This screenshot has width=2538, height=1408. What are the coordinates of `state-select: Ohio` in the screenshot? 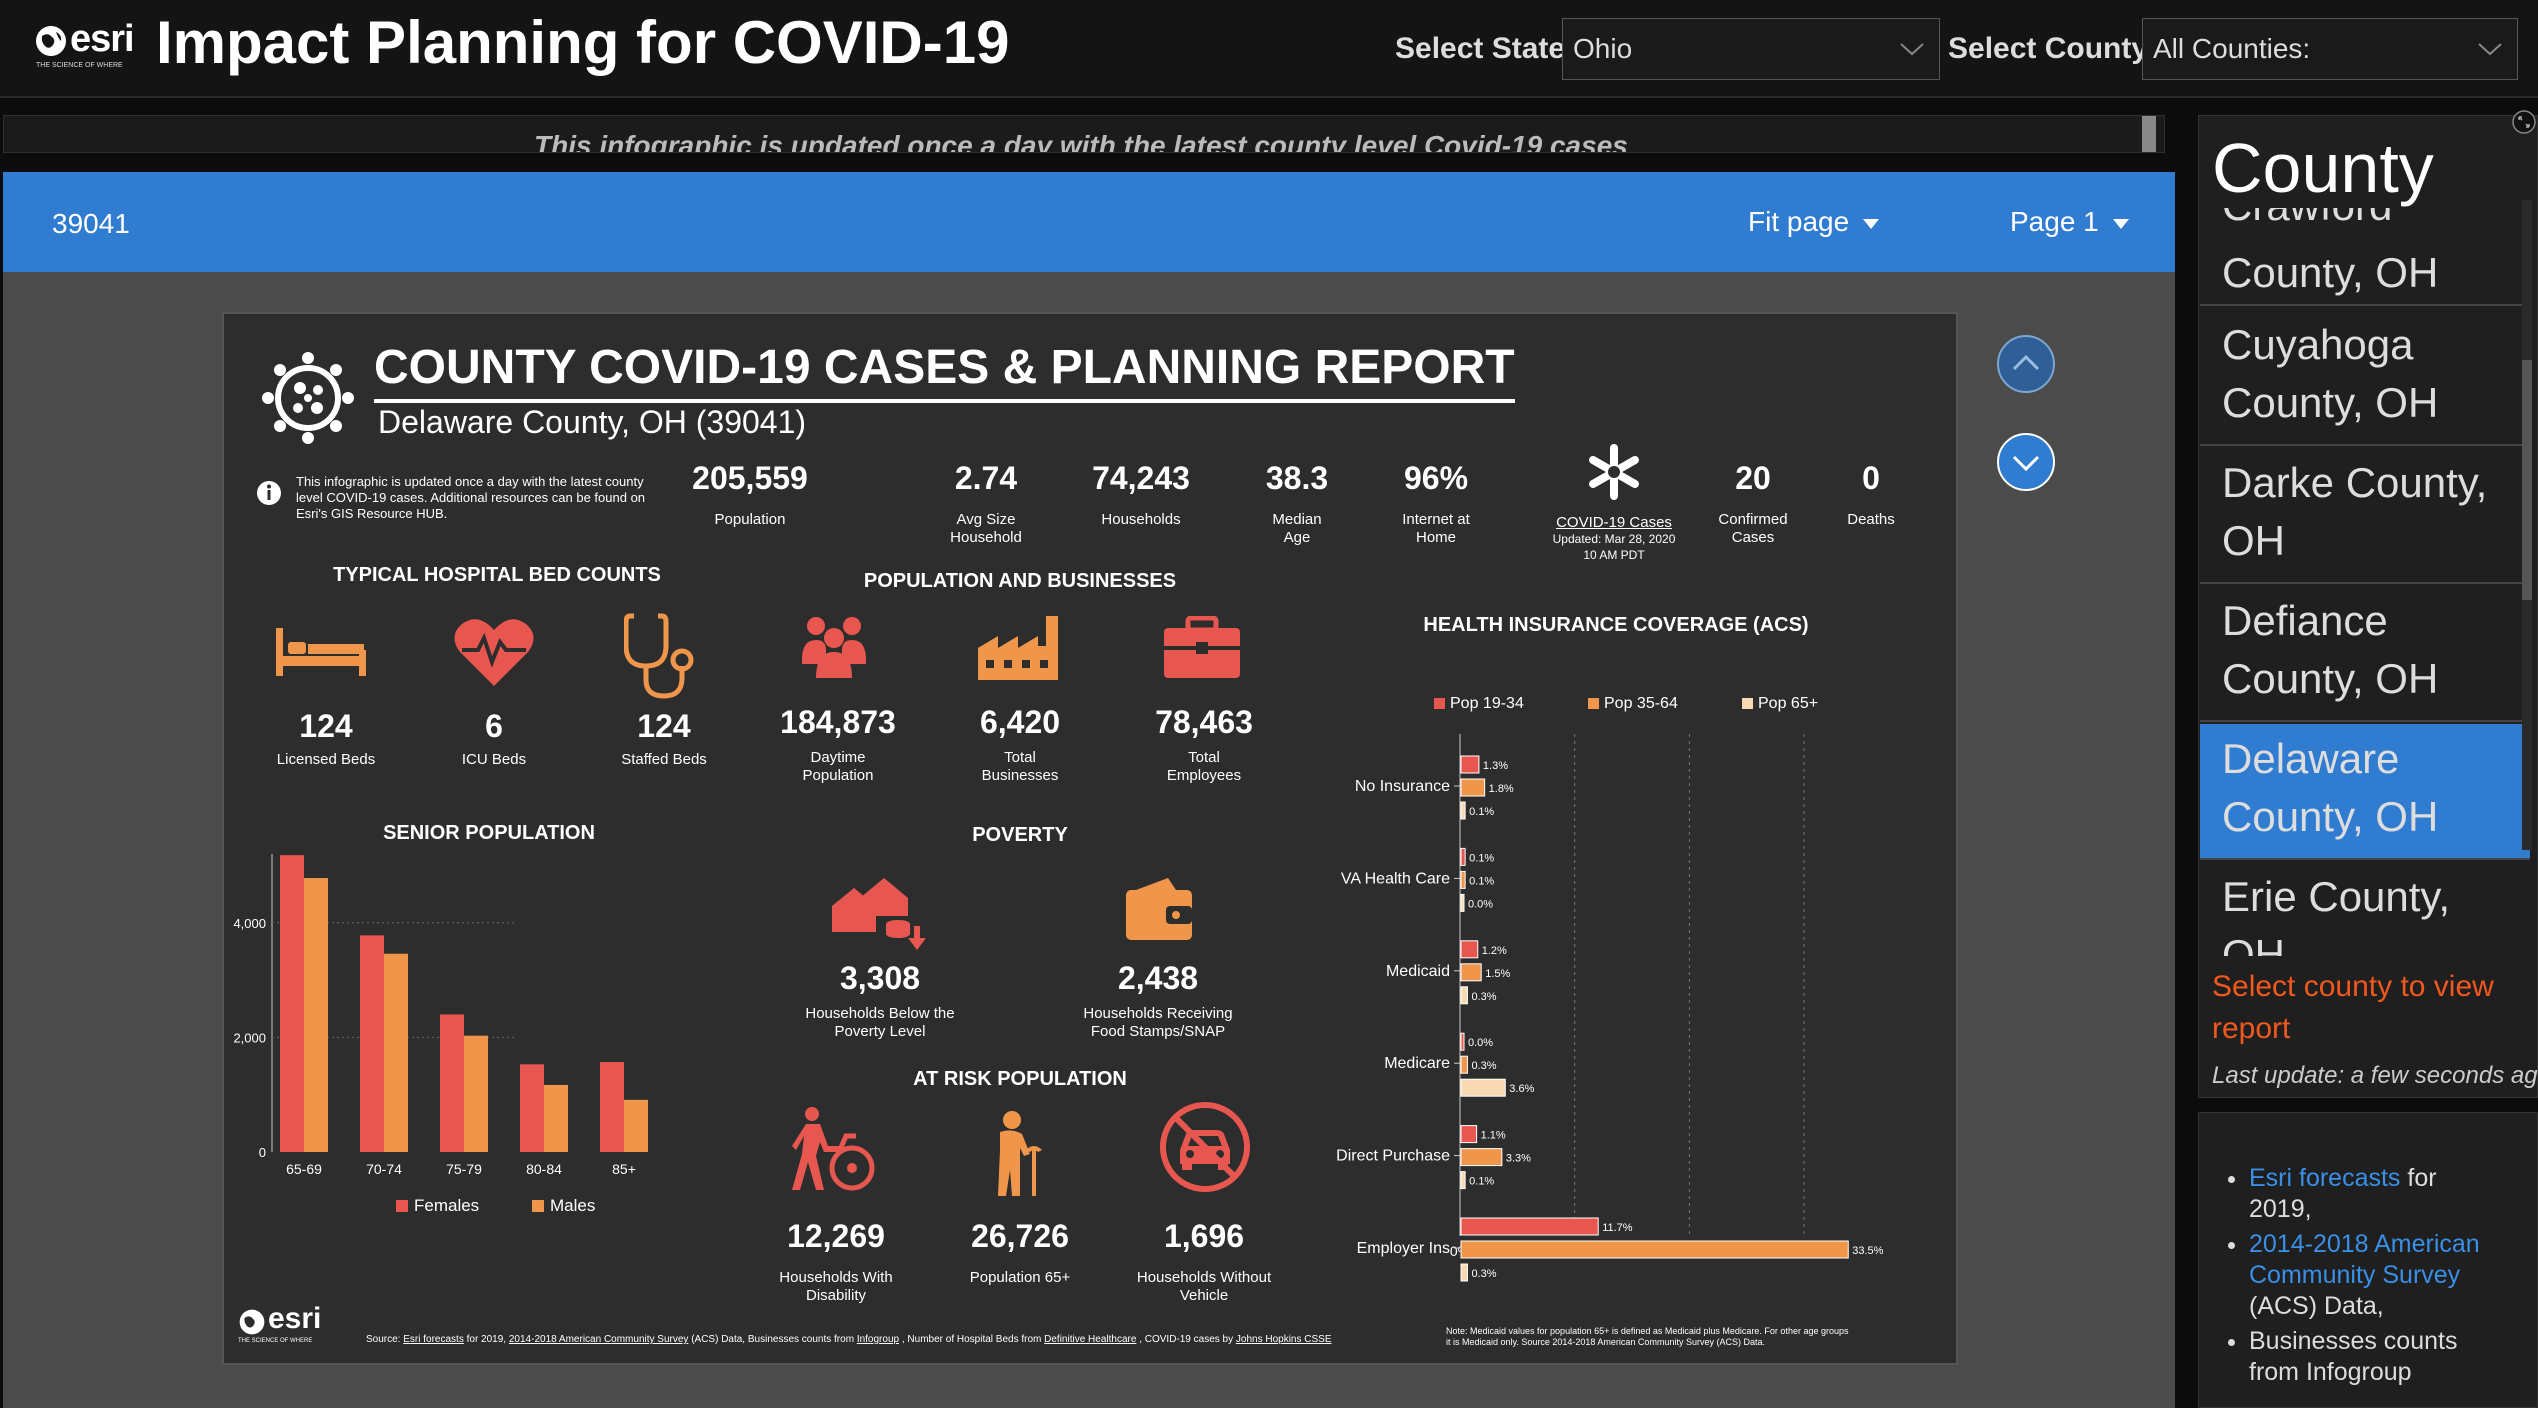 It's located at (1751, 49).